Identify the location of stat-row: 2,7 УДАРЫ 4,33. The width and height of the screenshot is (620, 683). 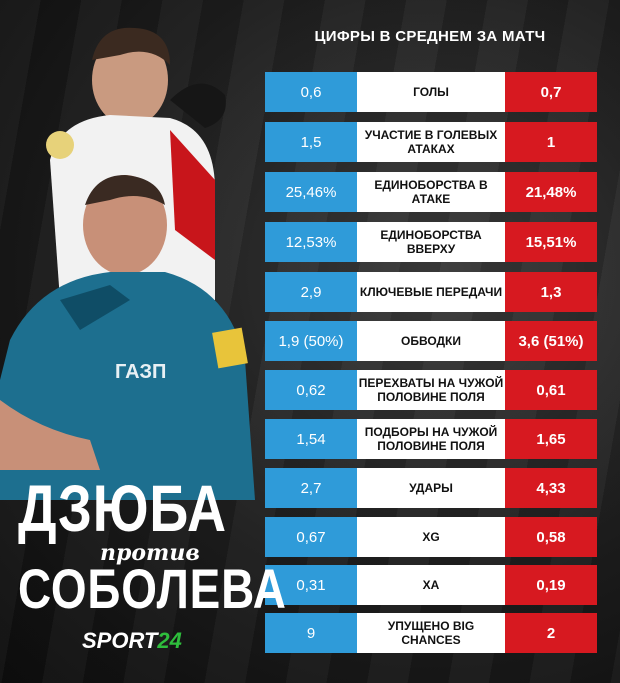
(431, 488).